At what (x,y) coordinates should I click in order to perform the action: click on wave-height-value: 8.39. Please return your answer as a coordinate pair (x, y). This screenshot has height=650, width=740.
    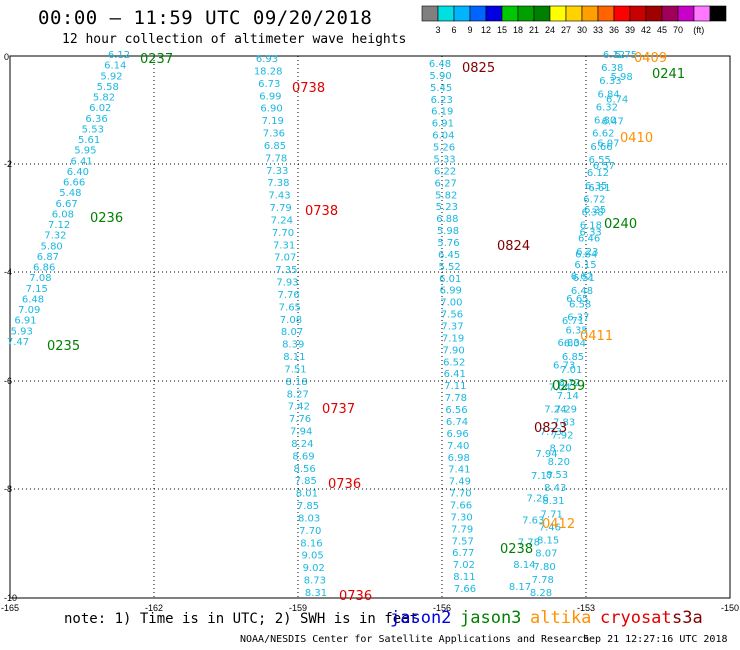
    Looking at the image, I should click on (293, 345).